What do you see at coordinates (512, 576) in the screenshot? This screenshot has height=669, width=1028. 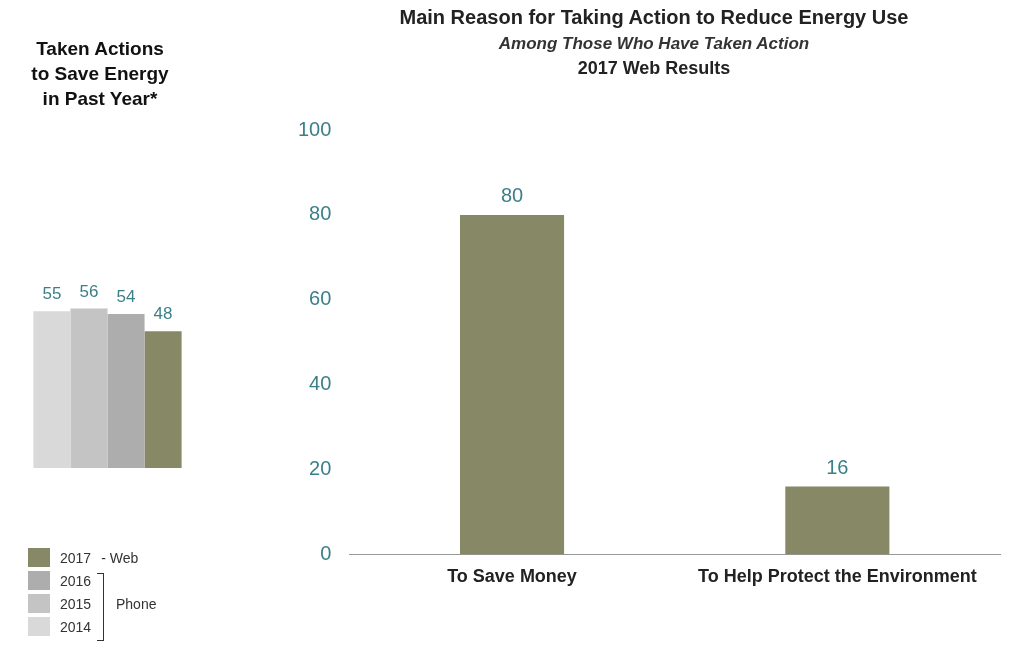 I see `x-tick-label: To Save Money` at bounding box center [512, 576].